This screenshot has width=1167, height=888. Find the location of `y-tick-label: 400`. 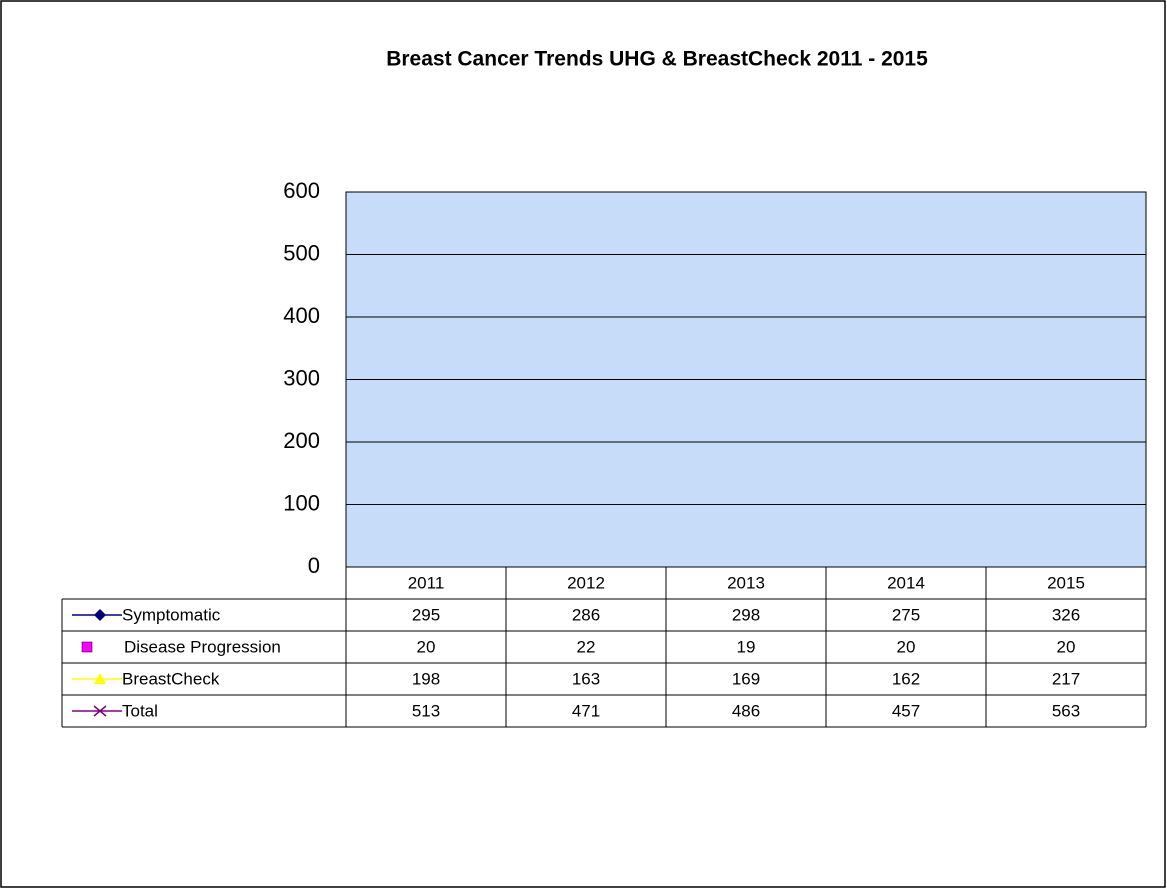

y-tick-label: 400 is located at coordinates (301, 315).